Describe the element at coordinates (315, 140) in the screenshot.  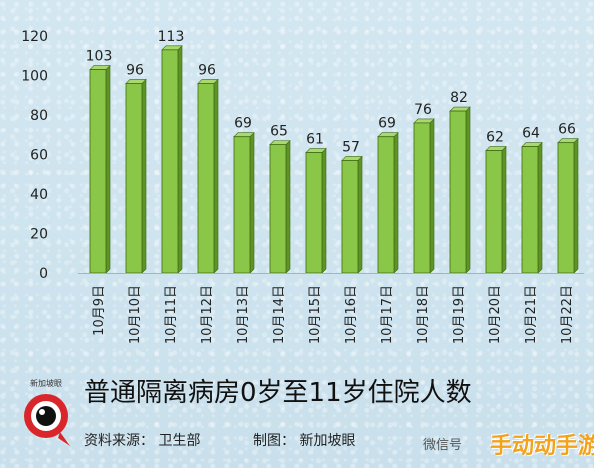
I see `data-label: 61` at that location.